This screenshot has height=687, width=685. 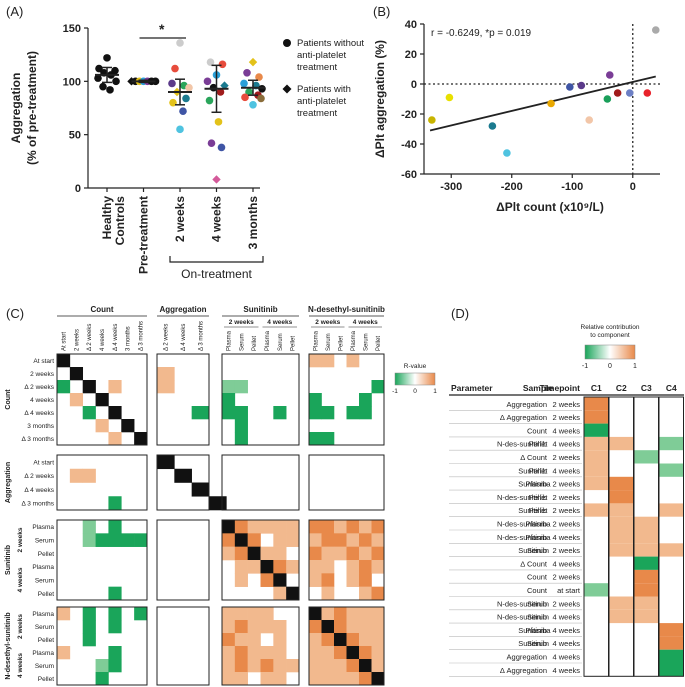 I want to click on column-subgroup-label: 2 weeks, so click(x=327, y=322).